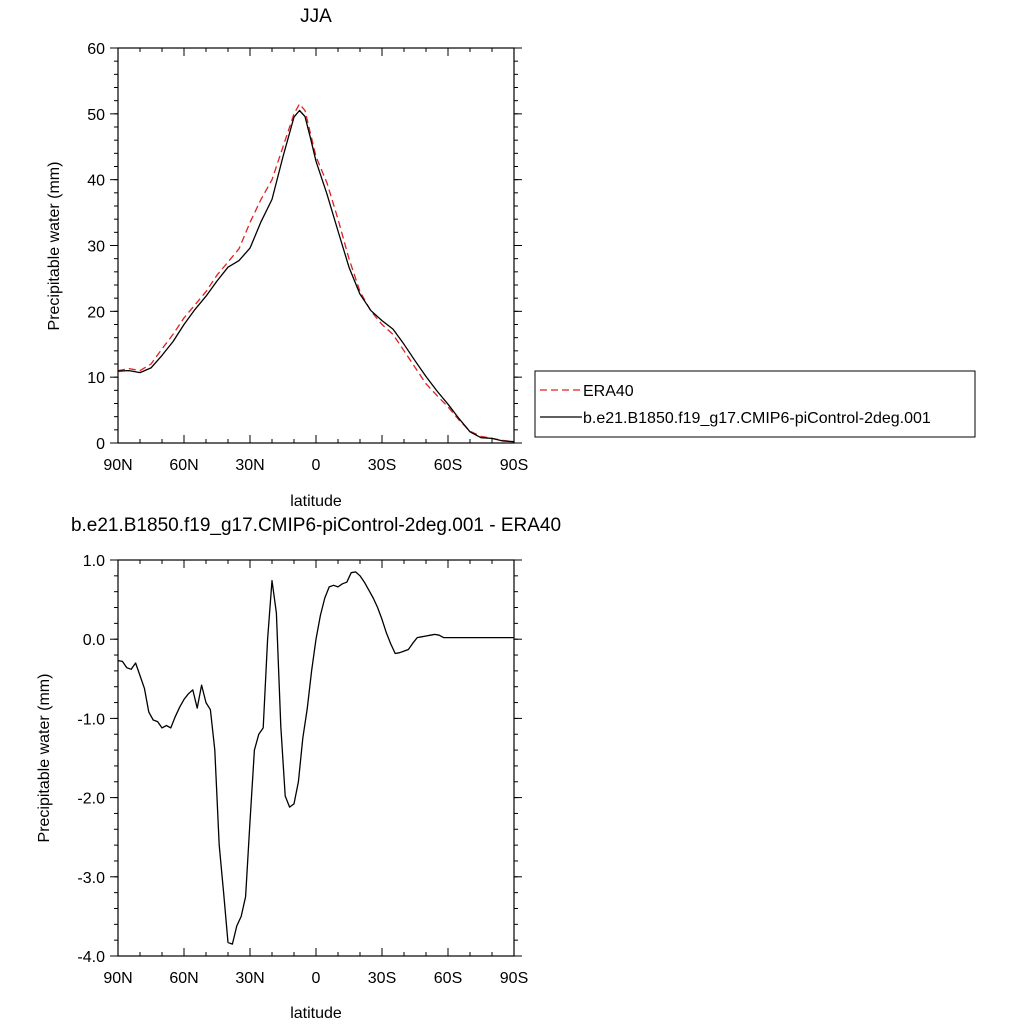 Image resolution: width=1024 pixels, height=1024 pixels. I want to click on legend-frame, so click(755, 404).